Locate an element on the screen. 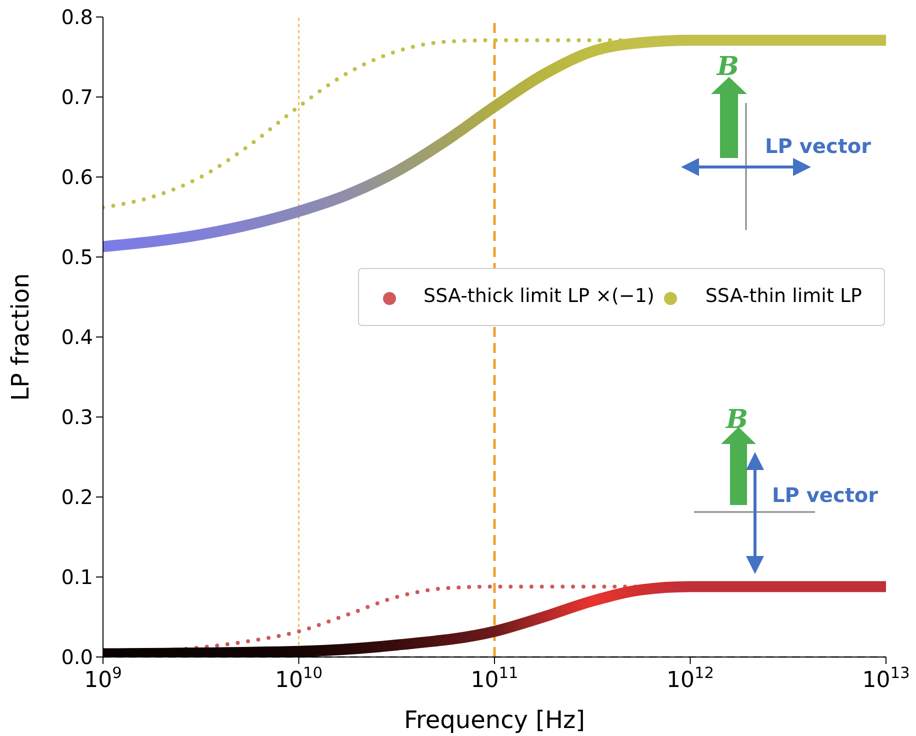 The width and height of the screenshot is (916, 736). x-tick-label: 10$^{10}$ is located at coordinates (298, 678).